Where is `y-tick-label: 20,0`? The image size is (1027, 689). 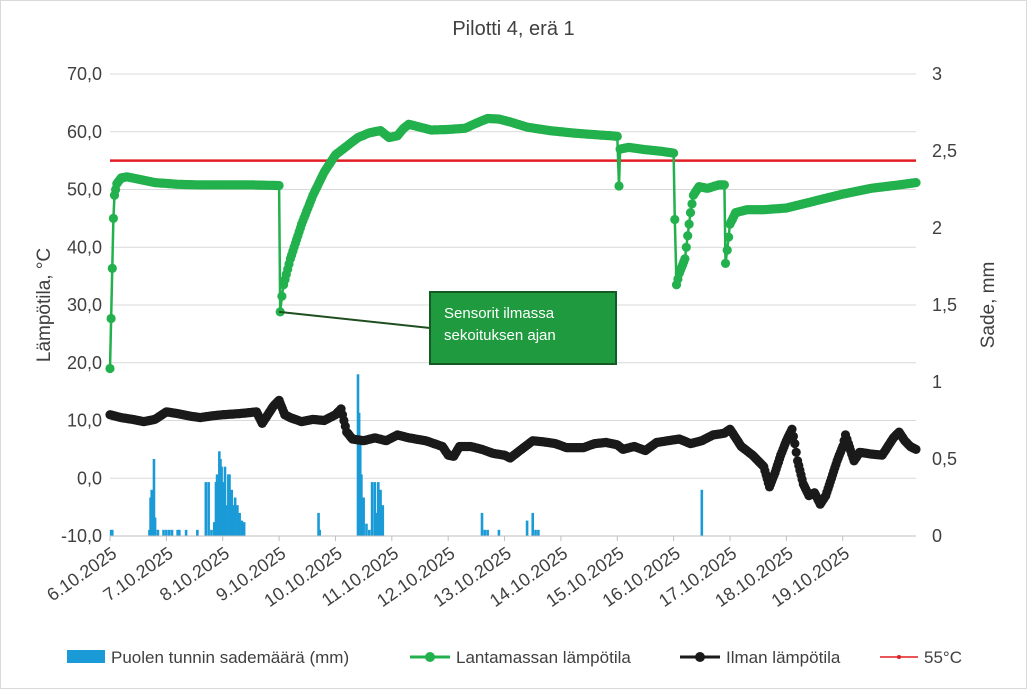 y-tick-label: 20,0 is located at coordinates (84, 363).